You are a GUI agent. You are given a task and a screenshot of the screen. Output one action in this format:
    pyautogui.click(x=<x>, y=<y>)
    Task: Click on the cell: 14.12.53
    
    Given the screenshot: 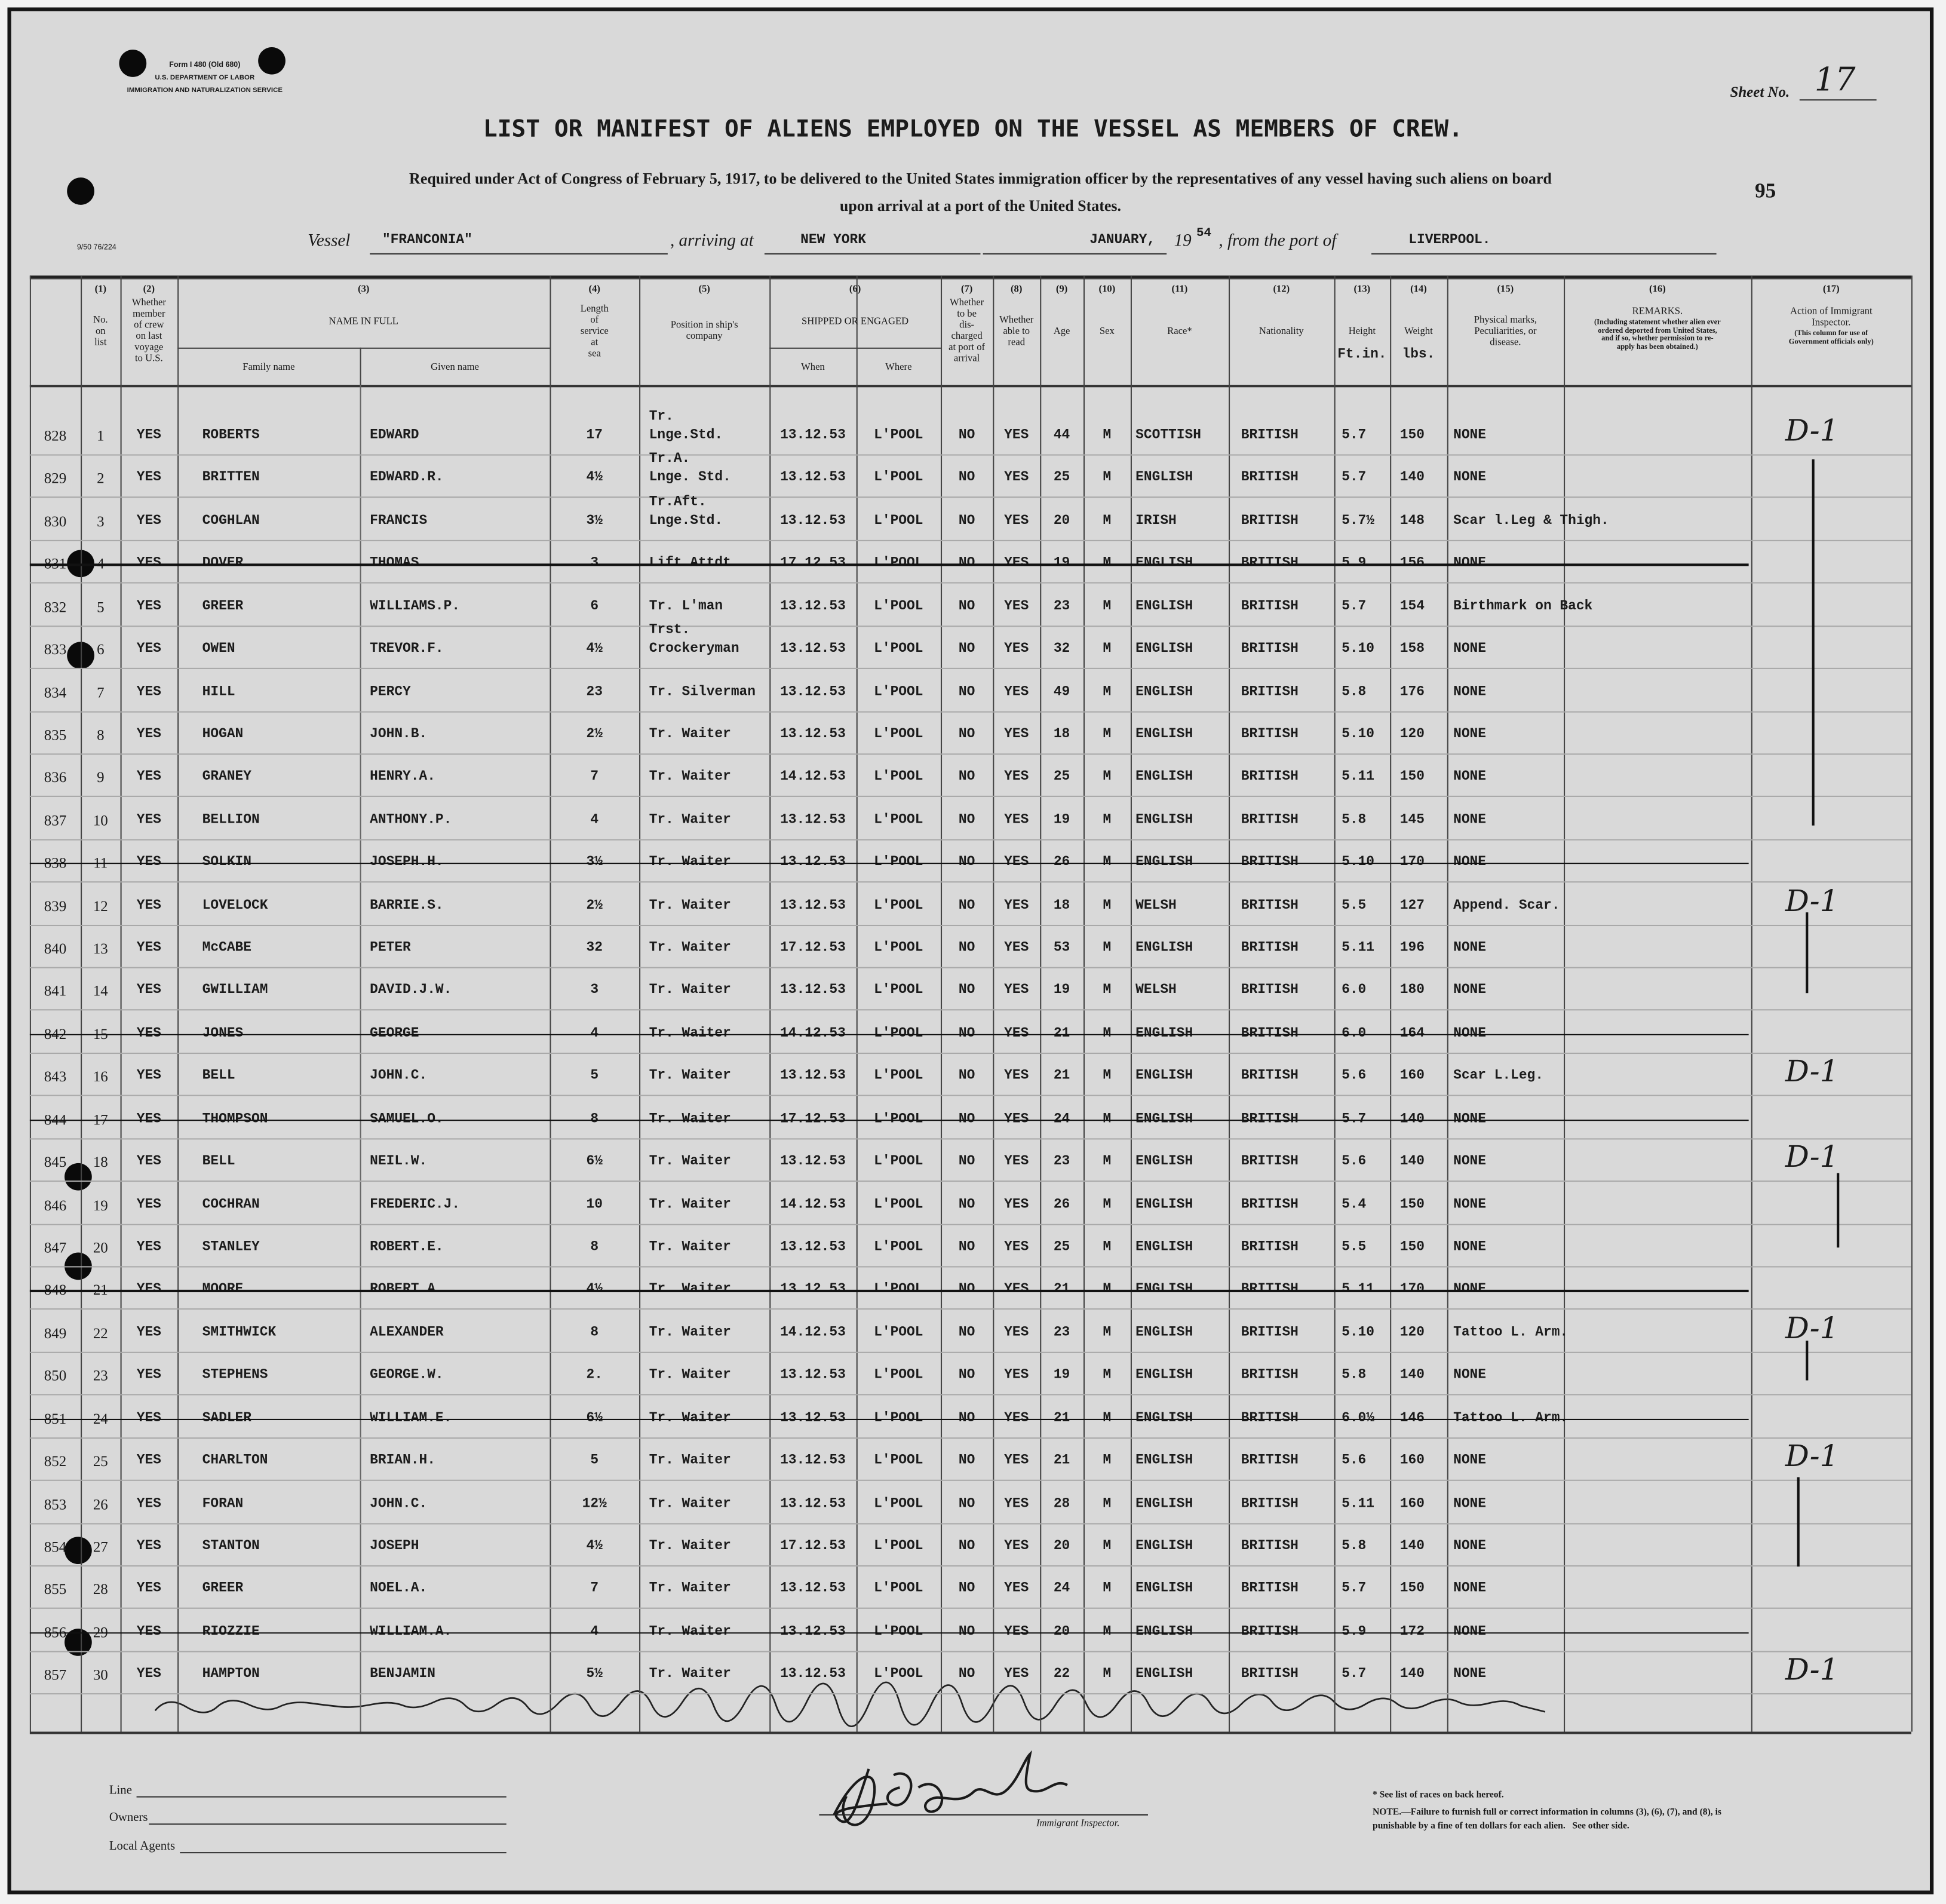 What is the action you would take?
    pyautogui.click(x=813, y=1333)
    